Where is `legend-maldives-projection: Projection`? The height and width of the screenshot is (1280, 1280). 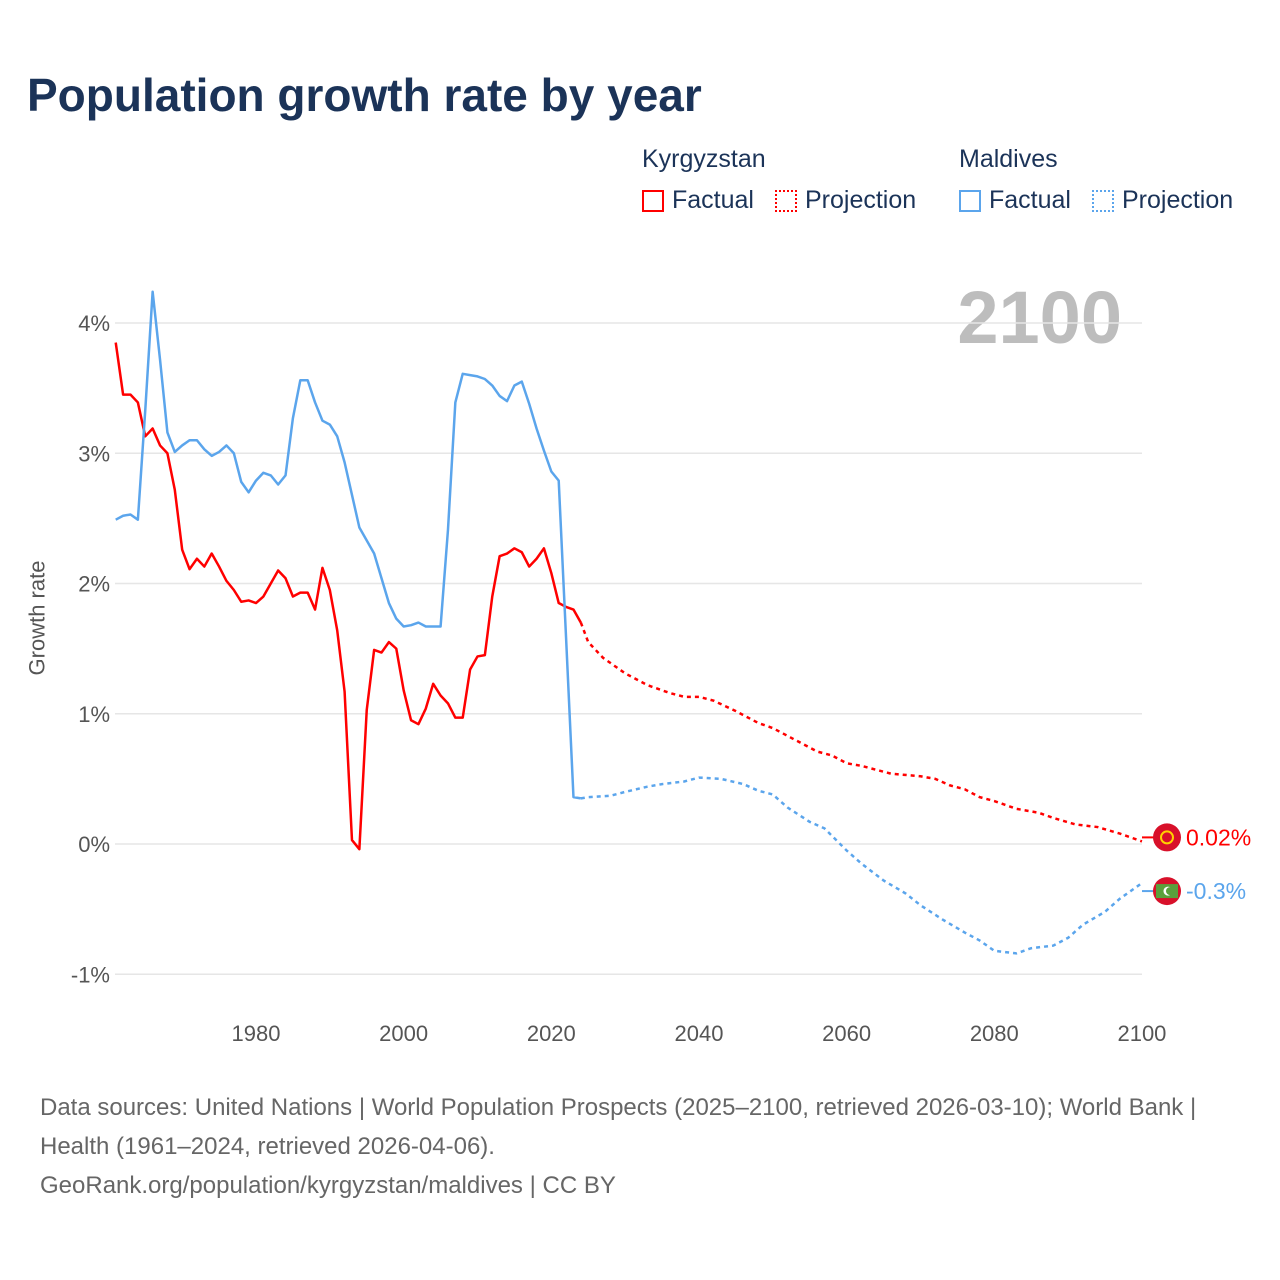
legend-maldives-projection: Projection is located at coordinates (1162, 200).